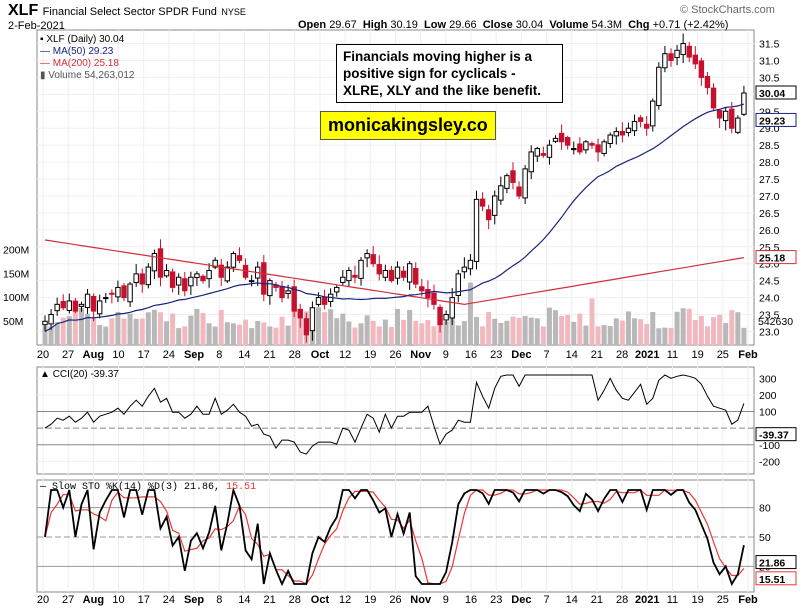 The height and width of the screenshot is (614, 803). I want to click on x-tick-label: 27, so click(68, 355).